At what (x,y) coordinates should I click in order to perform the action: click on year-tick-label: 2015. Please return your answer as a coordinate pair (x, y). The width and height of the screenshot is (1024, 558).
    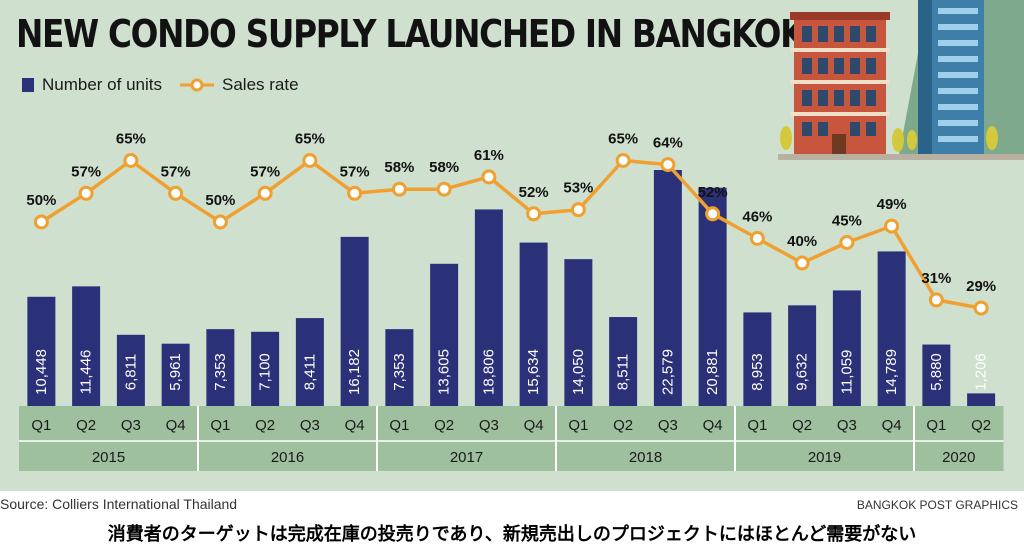
    Looking at the image, I should click on (108, 457).